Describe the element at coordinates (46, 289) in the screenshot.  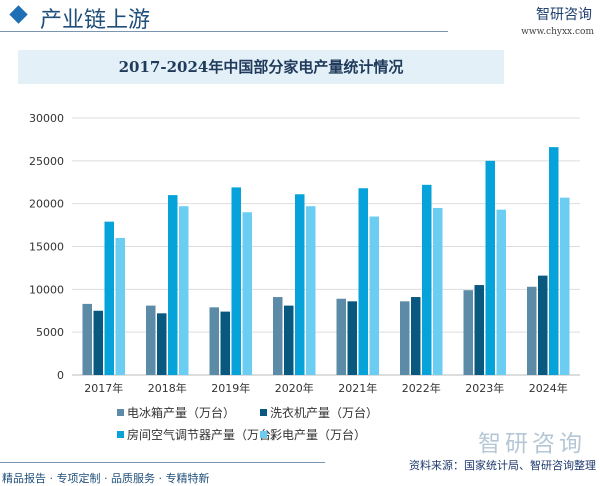
I see `y-tick-label: 10000` at that location.